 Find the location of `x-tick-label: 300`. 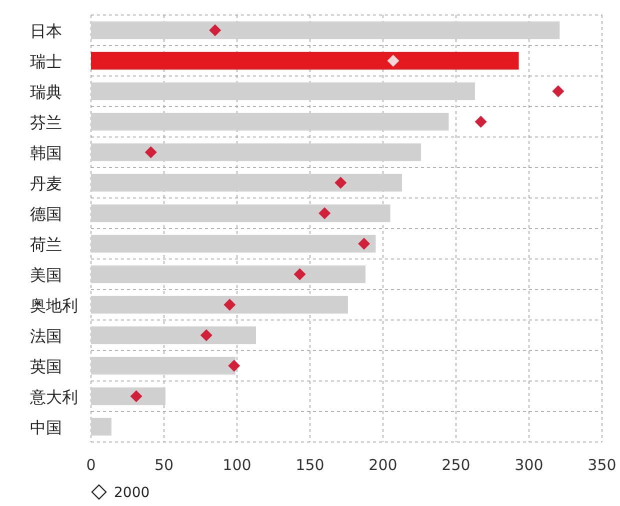

x-tick-label: 300 is located at coordinates (529, 465).